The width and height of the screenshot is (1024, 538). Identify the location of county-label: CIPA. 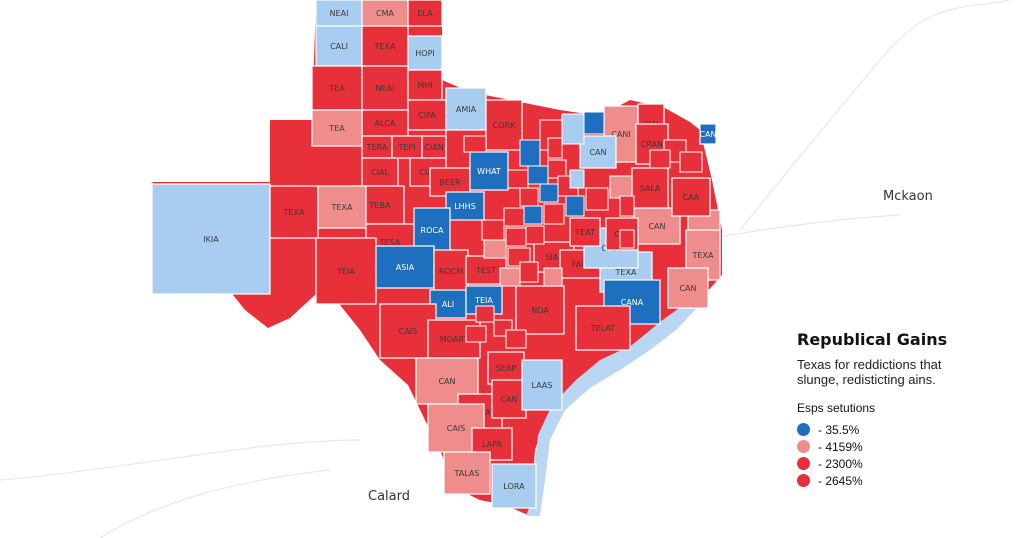
(427, 115).